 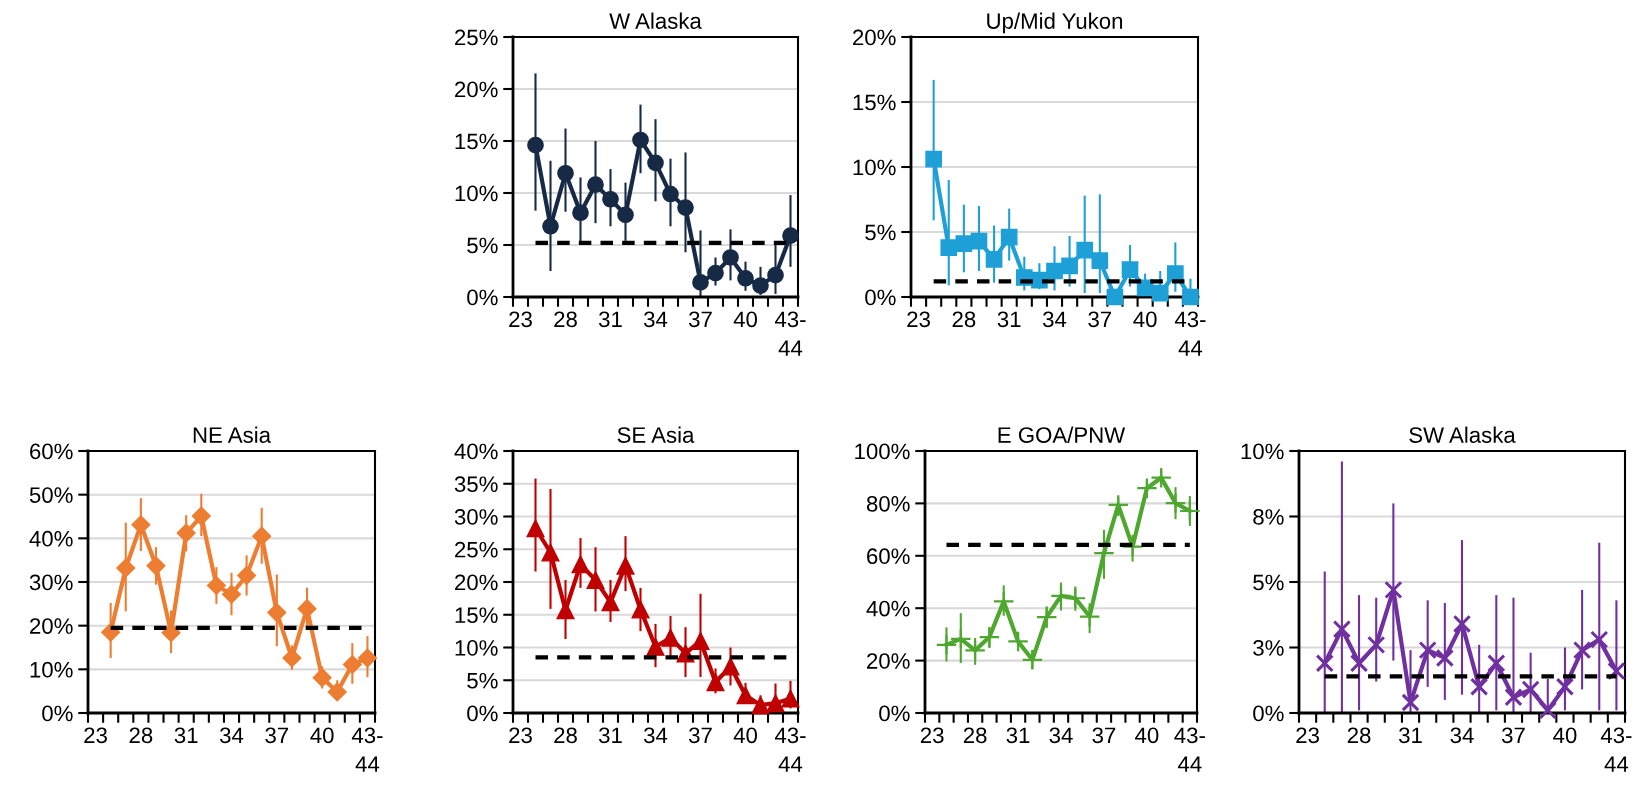 What do you see at coordinates (1062, 434) in the screenshot?
I see `chart-title: E GOA/PNW` at bounding box center [1062, 434].